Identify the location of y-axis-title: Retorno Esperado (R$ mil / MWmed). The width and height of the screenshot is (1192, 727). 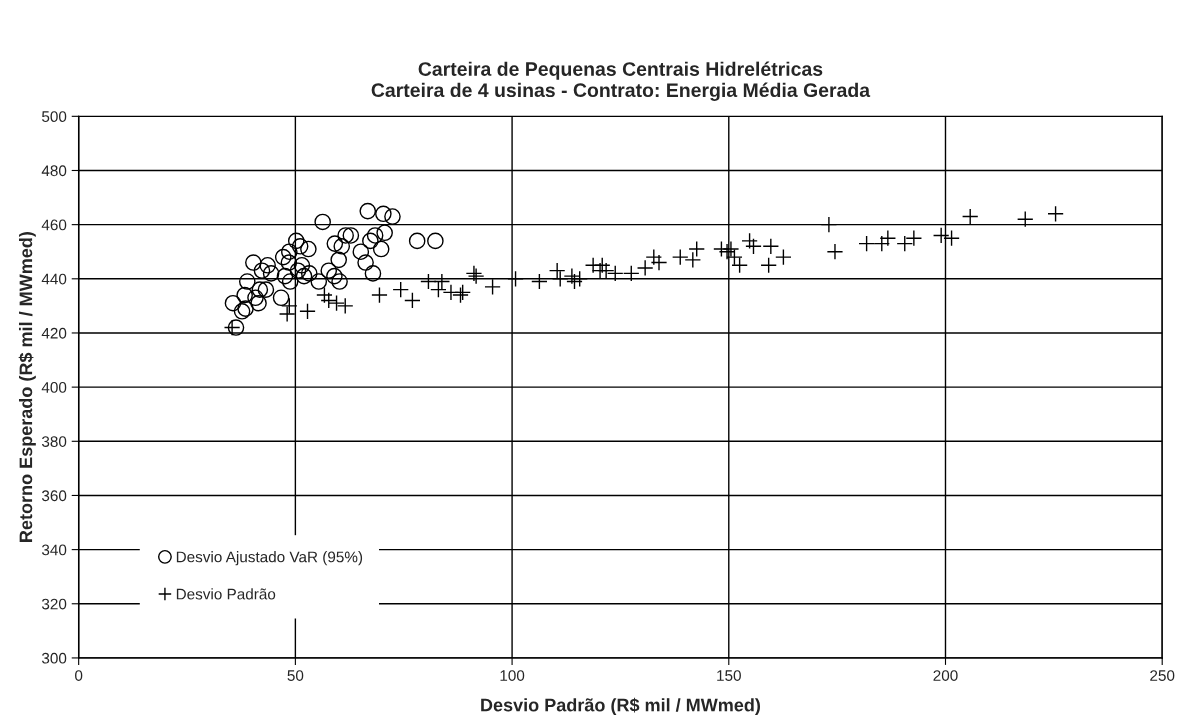
(27, 387).